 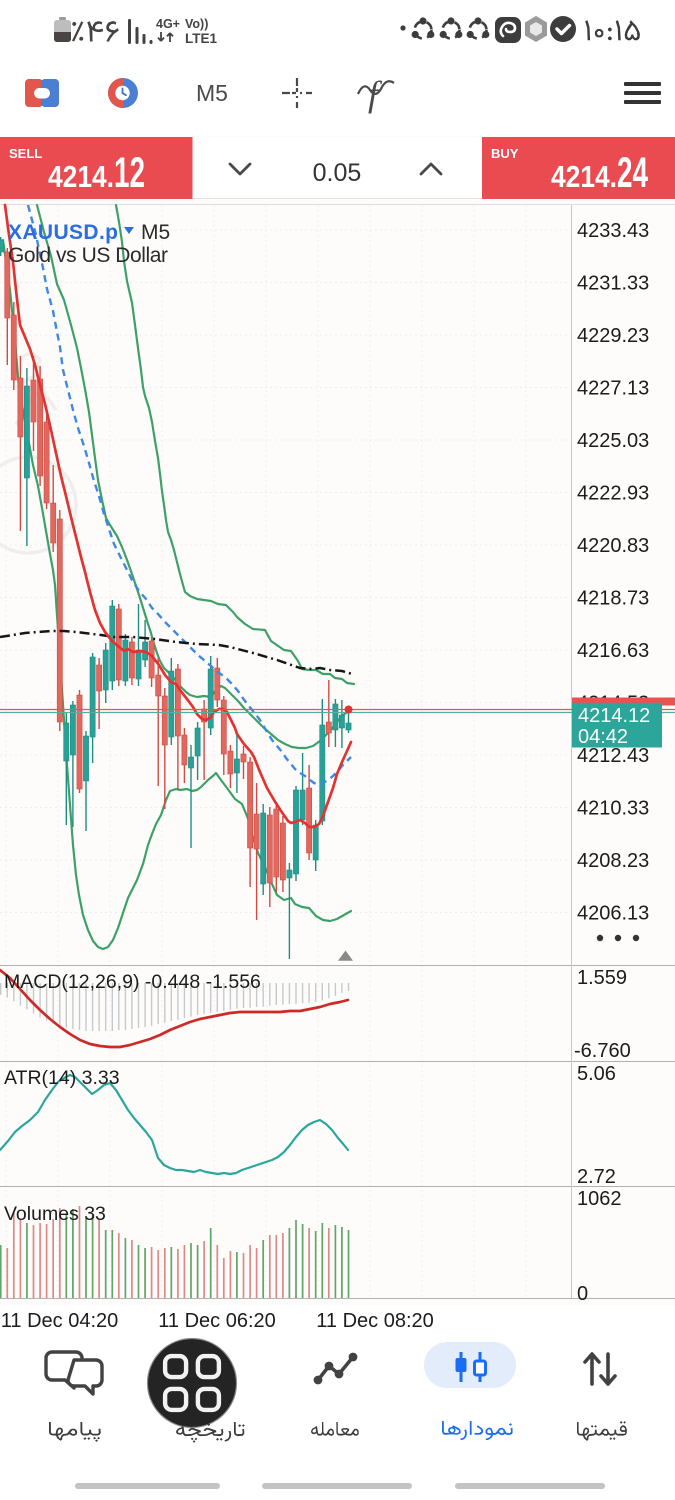 What do you see at coordinates (201, 38) in the screenshot?
I see `svg-text: LTE1` at bounding box center [201, 38].